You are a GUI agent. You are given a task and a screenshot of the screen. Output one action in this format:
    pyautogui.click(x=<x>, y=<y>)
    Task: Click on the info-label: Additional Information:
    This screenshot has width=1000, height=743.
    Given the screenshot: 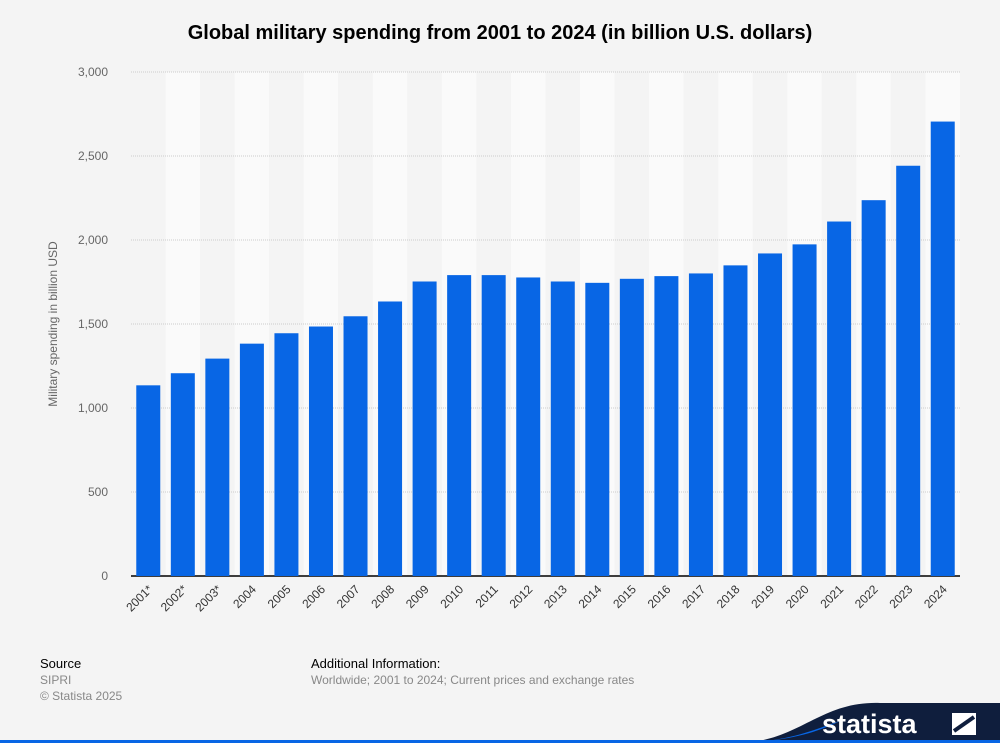 What is the action you would take?
    pyautogui.click(x=376, y=663)
    